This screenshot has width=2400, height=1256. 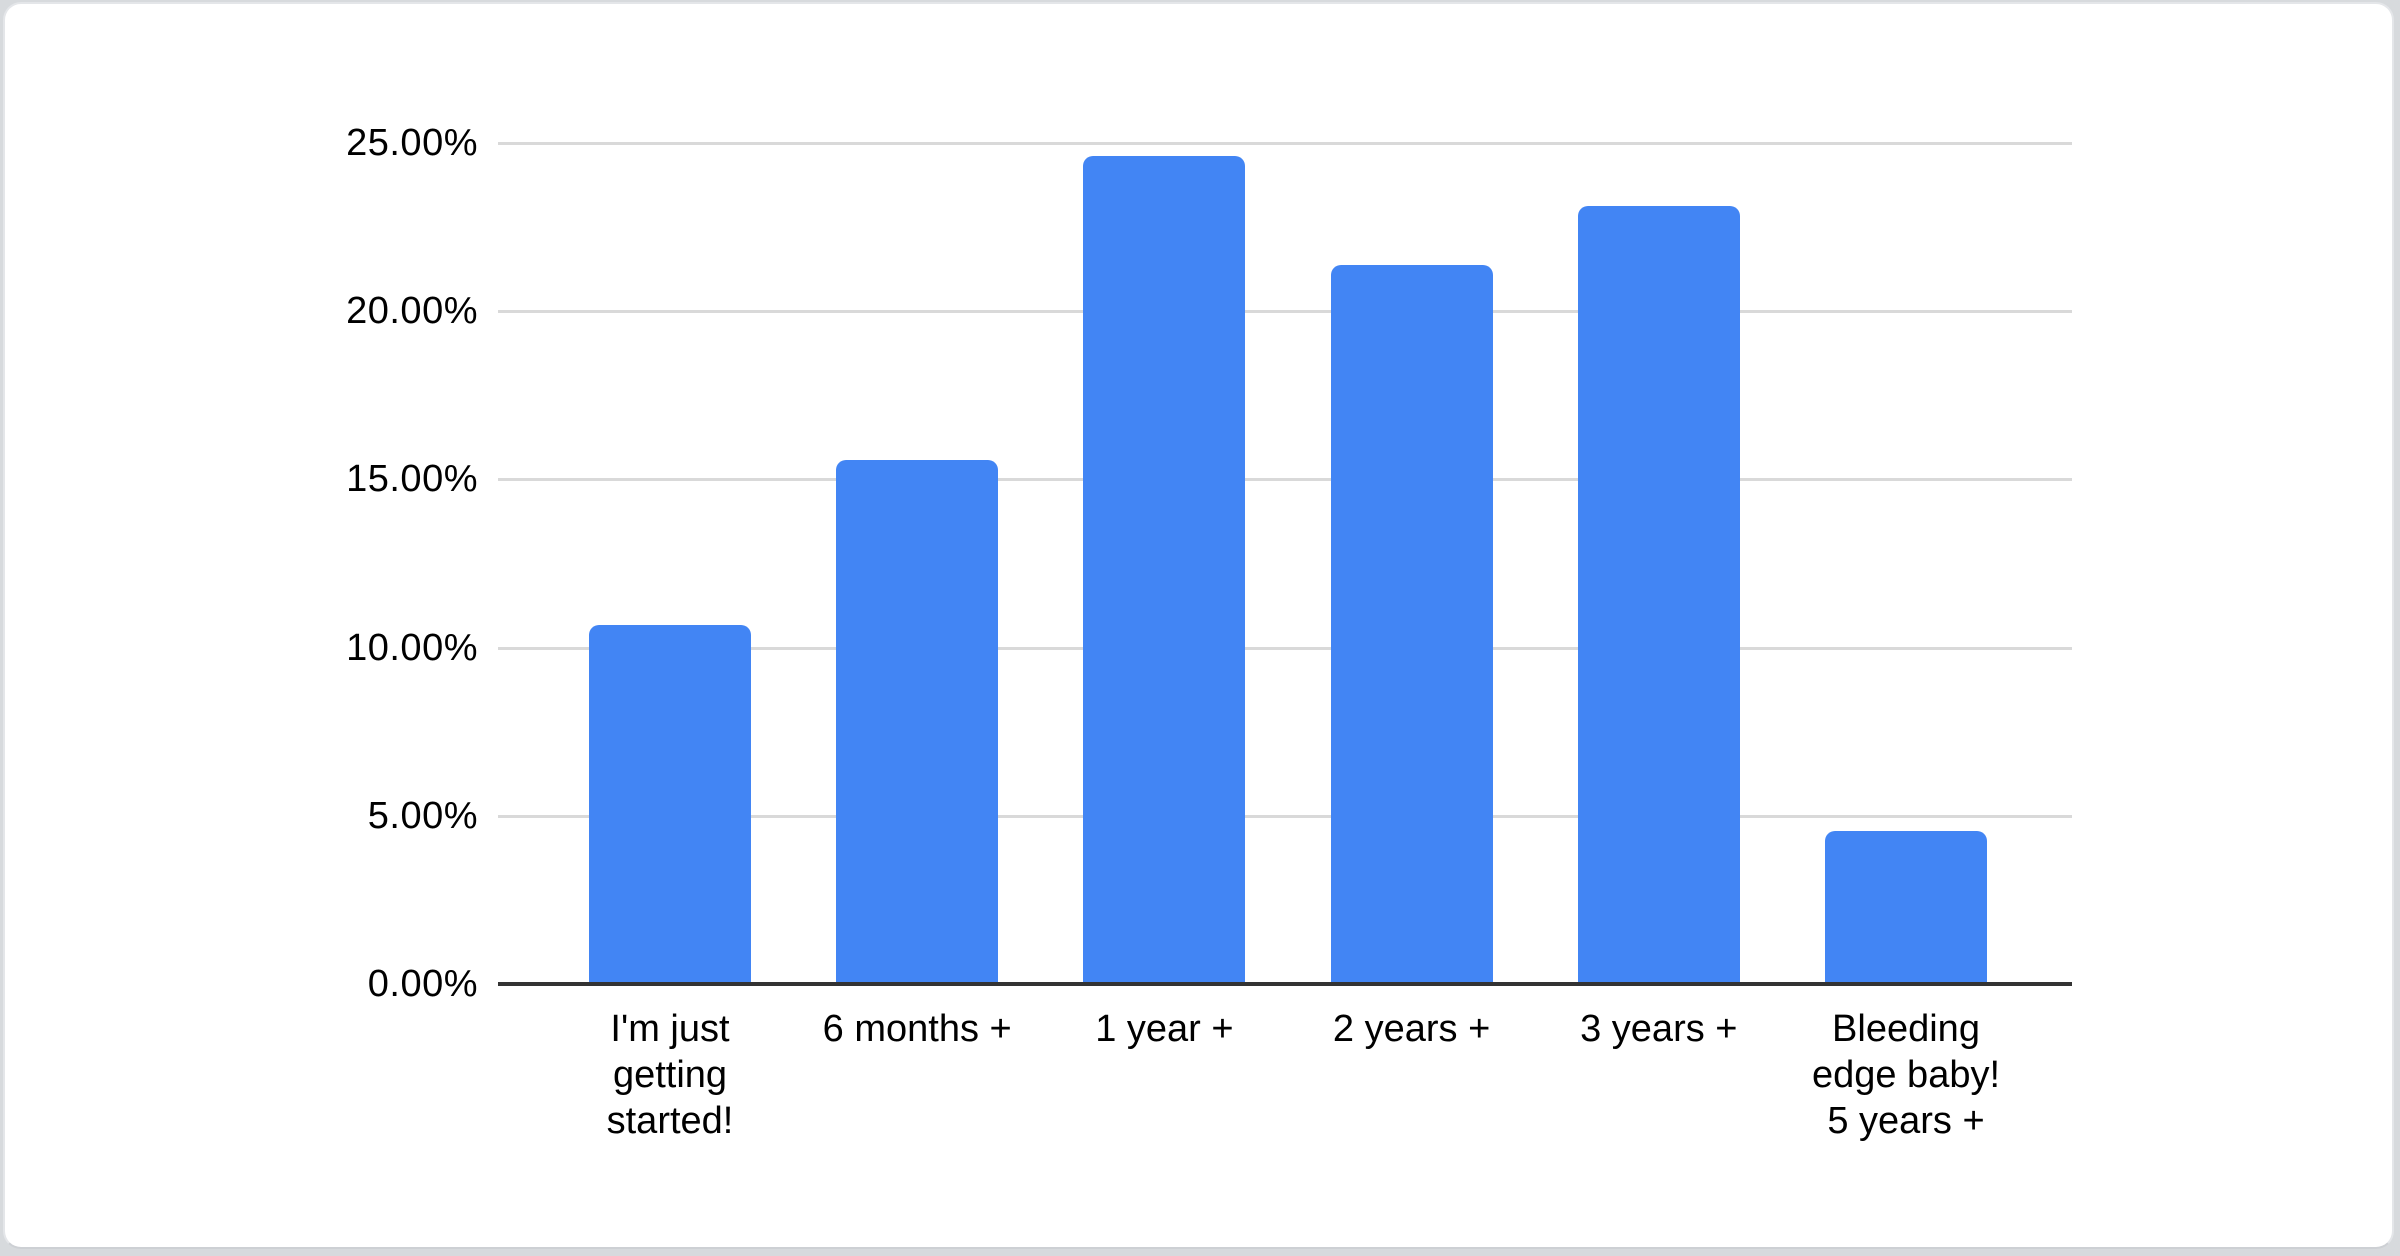 What do you see at coordinates (1285, 984) in the screenshot?
I see `x-axis-line` at bounding box center [1285, 984].